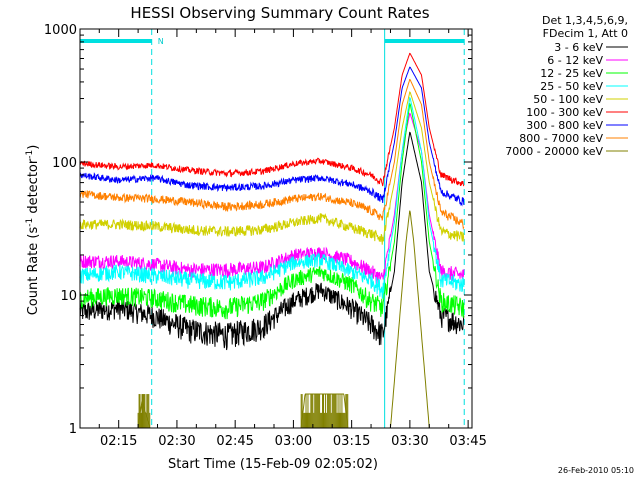  Describe the element at coordinates (33, 147) in the screenshot. I see `y-axis-label-part: )` at that location.